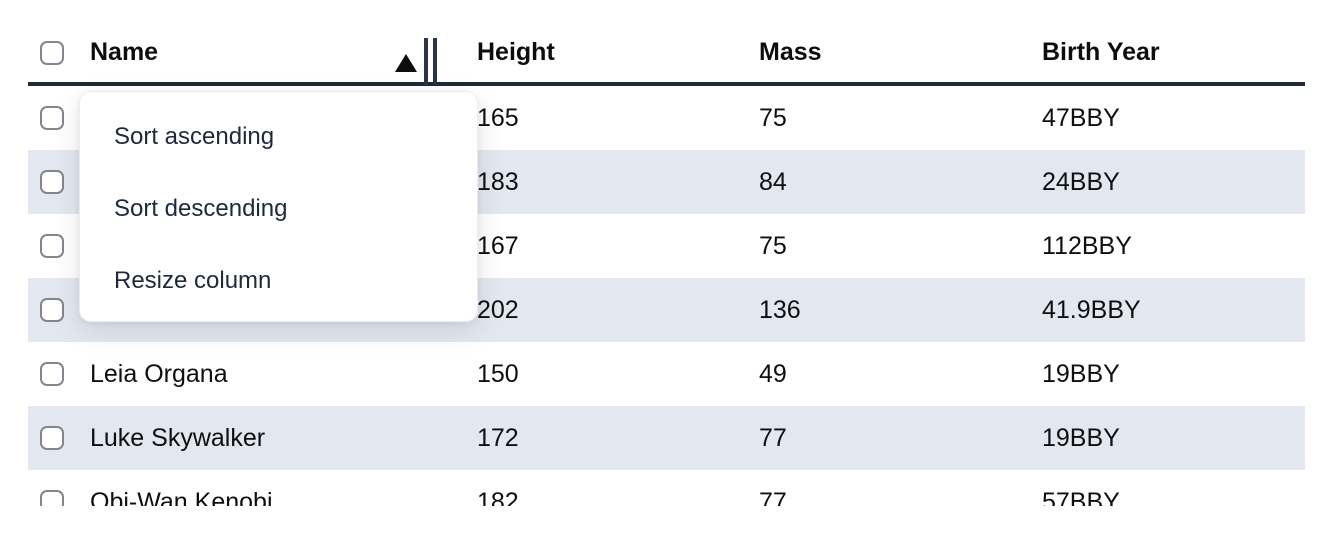 This screenshot has height=536, width=1330. Describe the element at coordinates (124, 52) in the screenshot. I see `column-header-name-label: Name` at that location.